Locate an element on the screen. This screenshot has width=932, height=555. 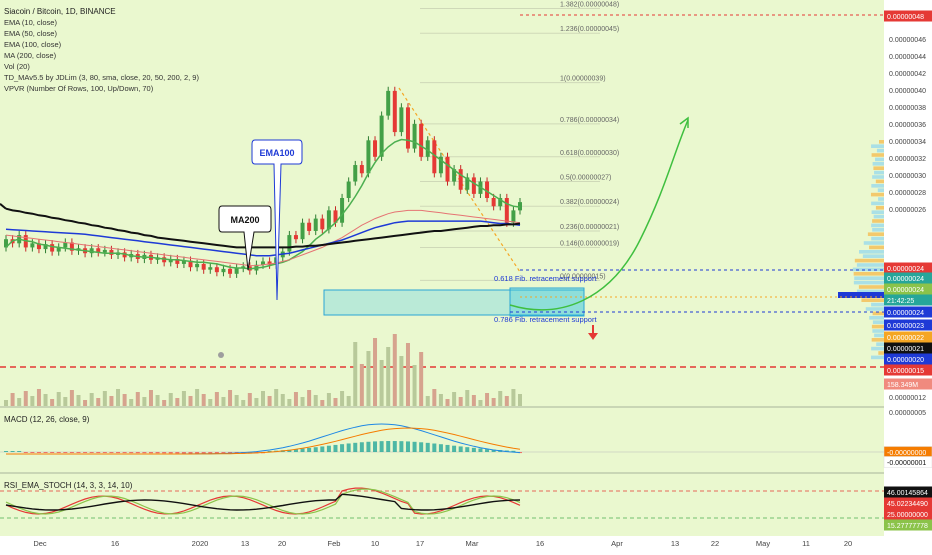
macd-tag-label: -0.00000000 is located at coordinates (906, 453).